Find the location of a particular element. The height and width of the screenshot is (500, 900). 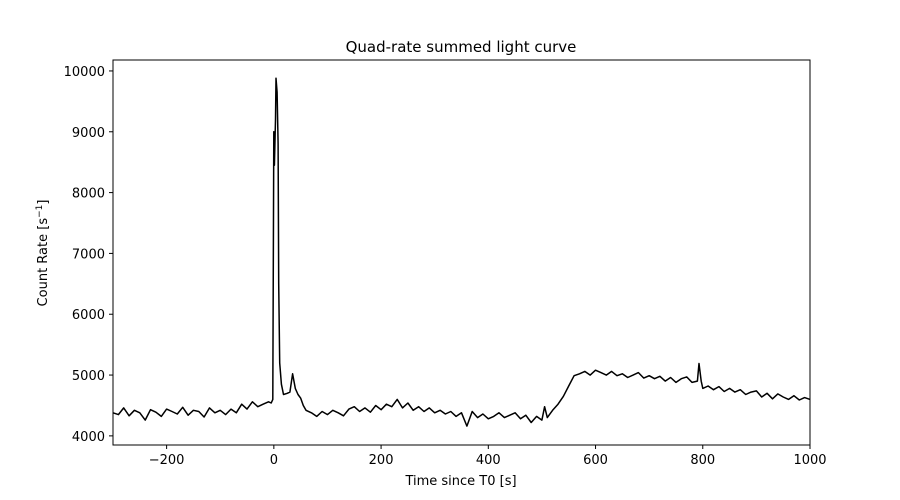

x-tick-label: 400 is located at coordinates (488, 460).